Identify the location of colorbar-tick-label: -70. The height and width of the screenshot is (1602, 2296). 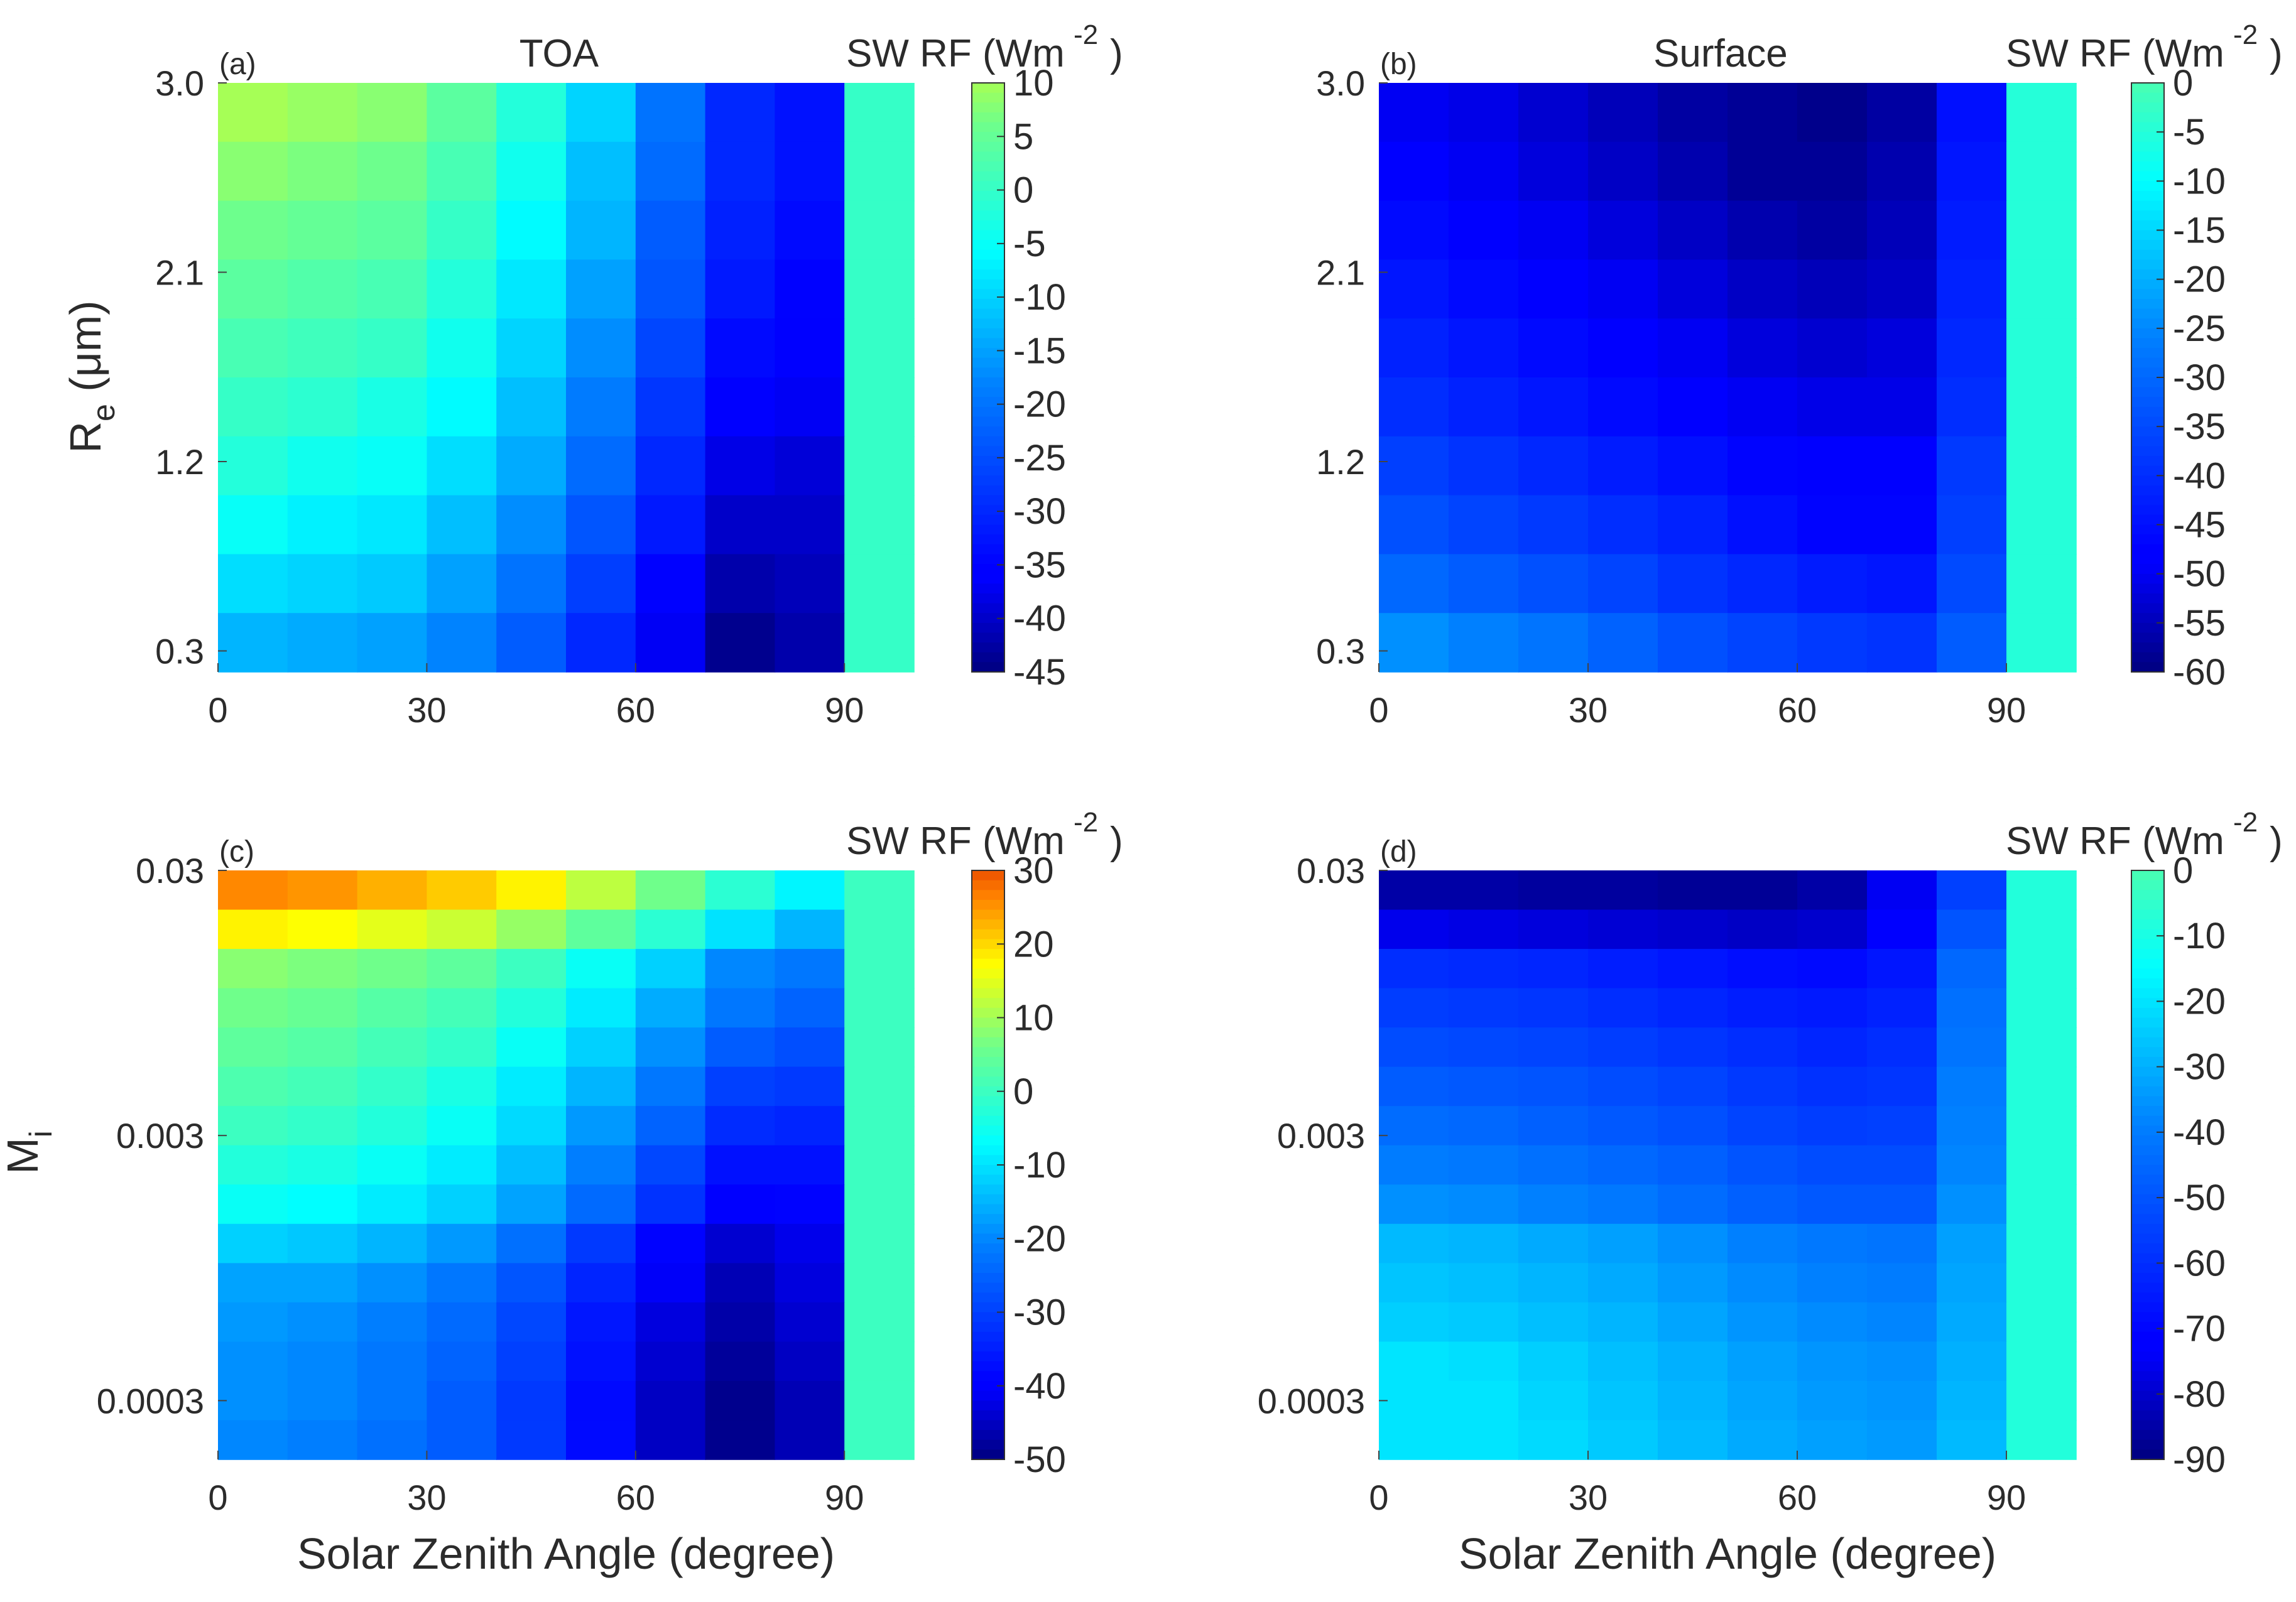
(2199, 1329).